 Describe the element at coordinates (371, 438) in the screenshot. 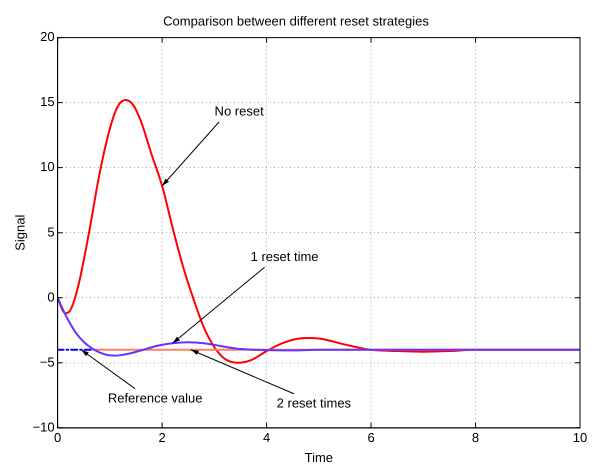

I see `x-tick-label: 6` at that location.